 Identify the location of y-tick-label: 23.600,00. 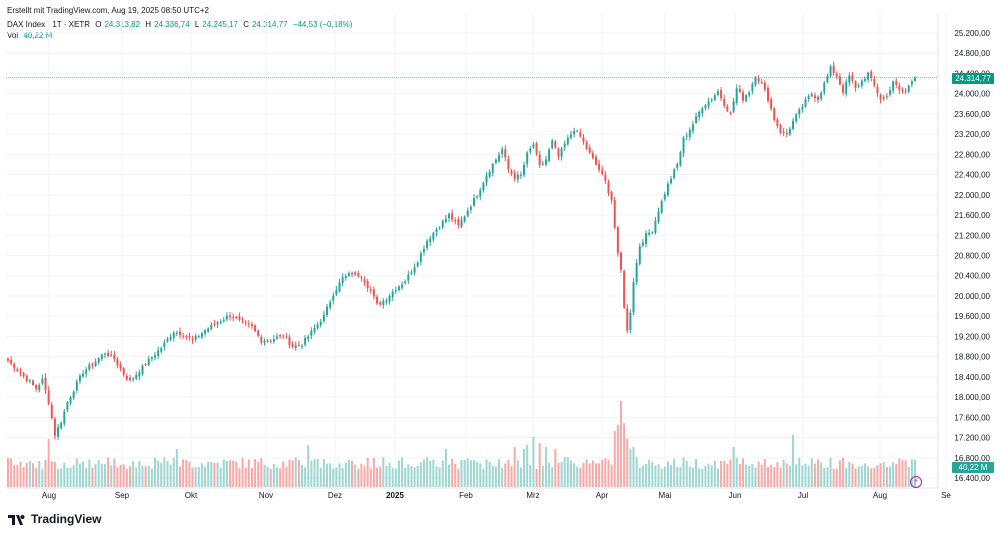
(972, 114).